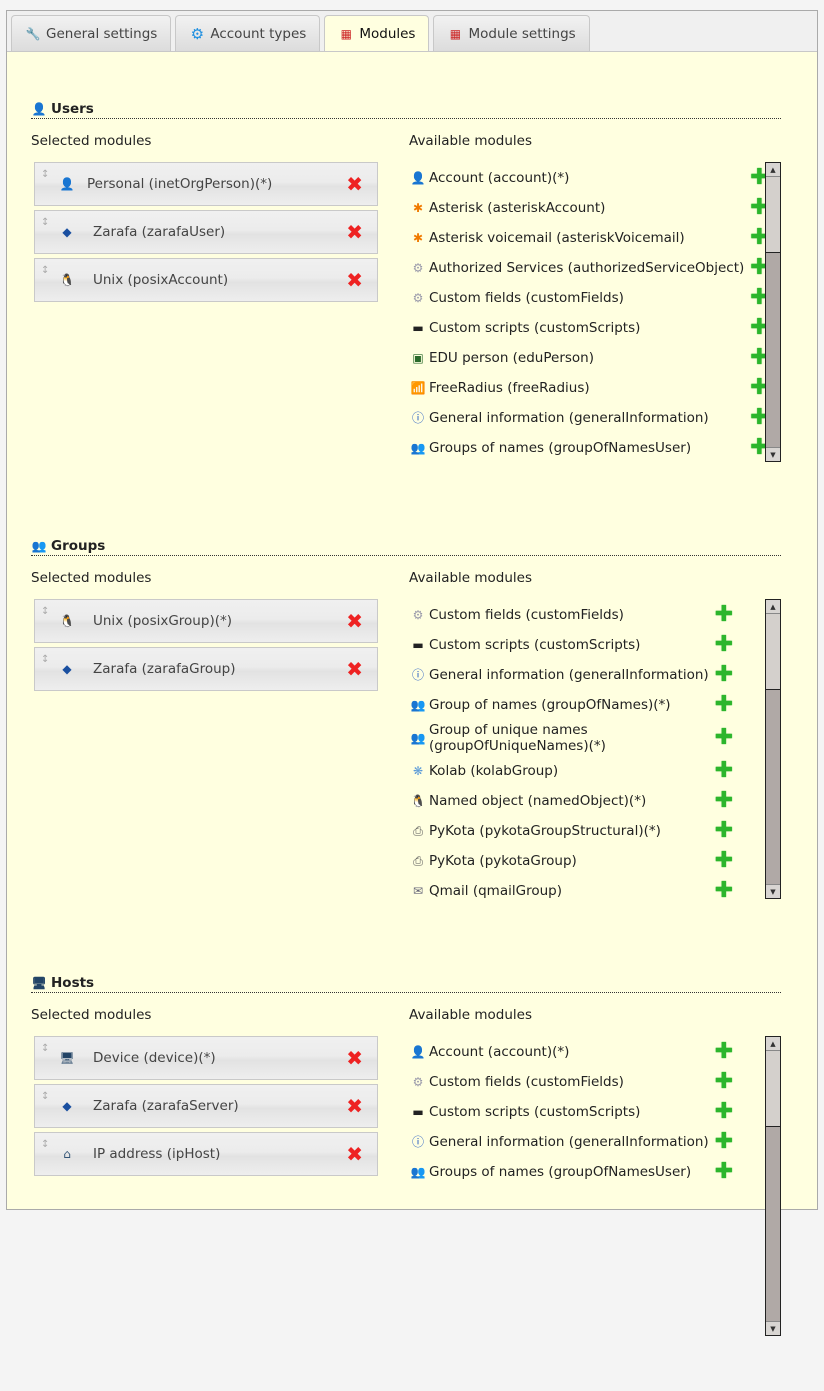 This screenshot has height=1391, width=824. What do you see at coordinates (418, 891) in the screenshot?
I see `mail-icon: ✉` at bounding box center [418, 891].